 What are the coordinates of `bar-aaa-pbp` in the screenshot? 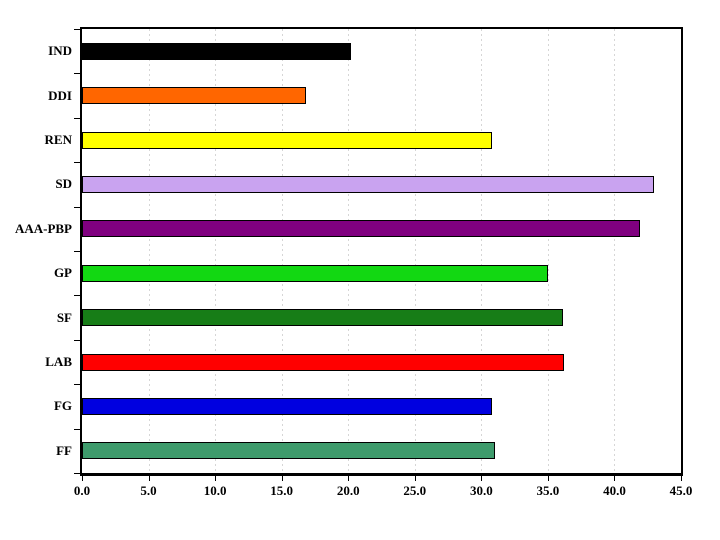 It's located at (361, 229).